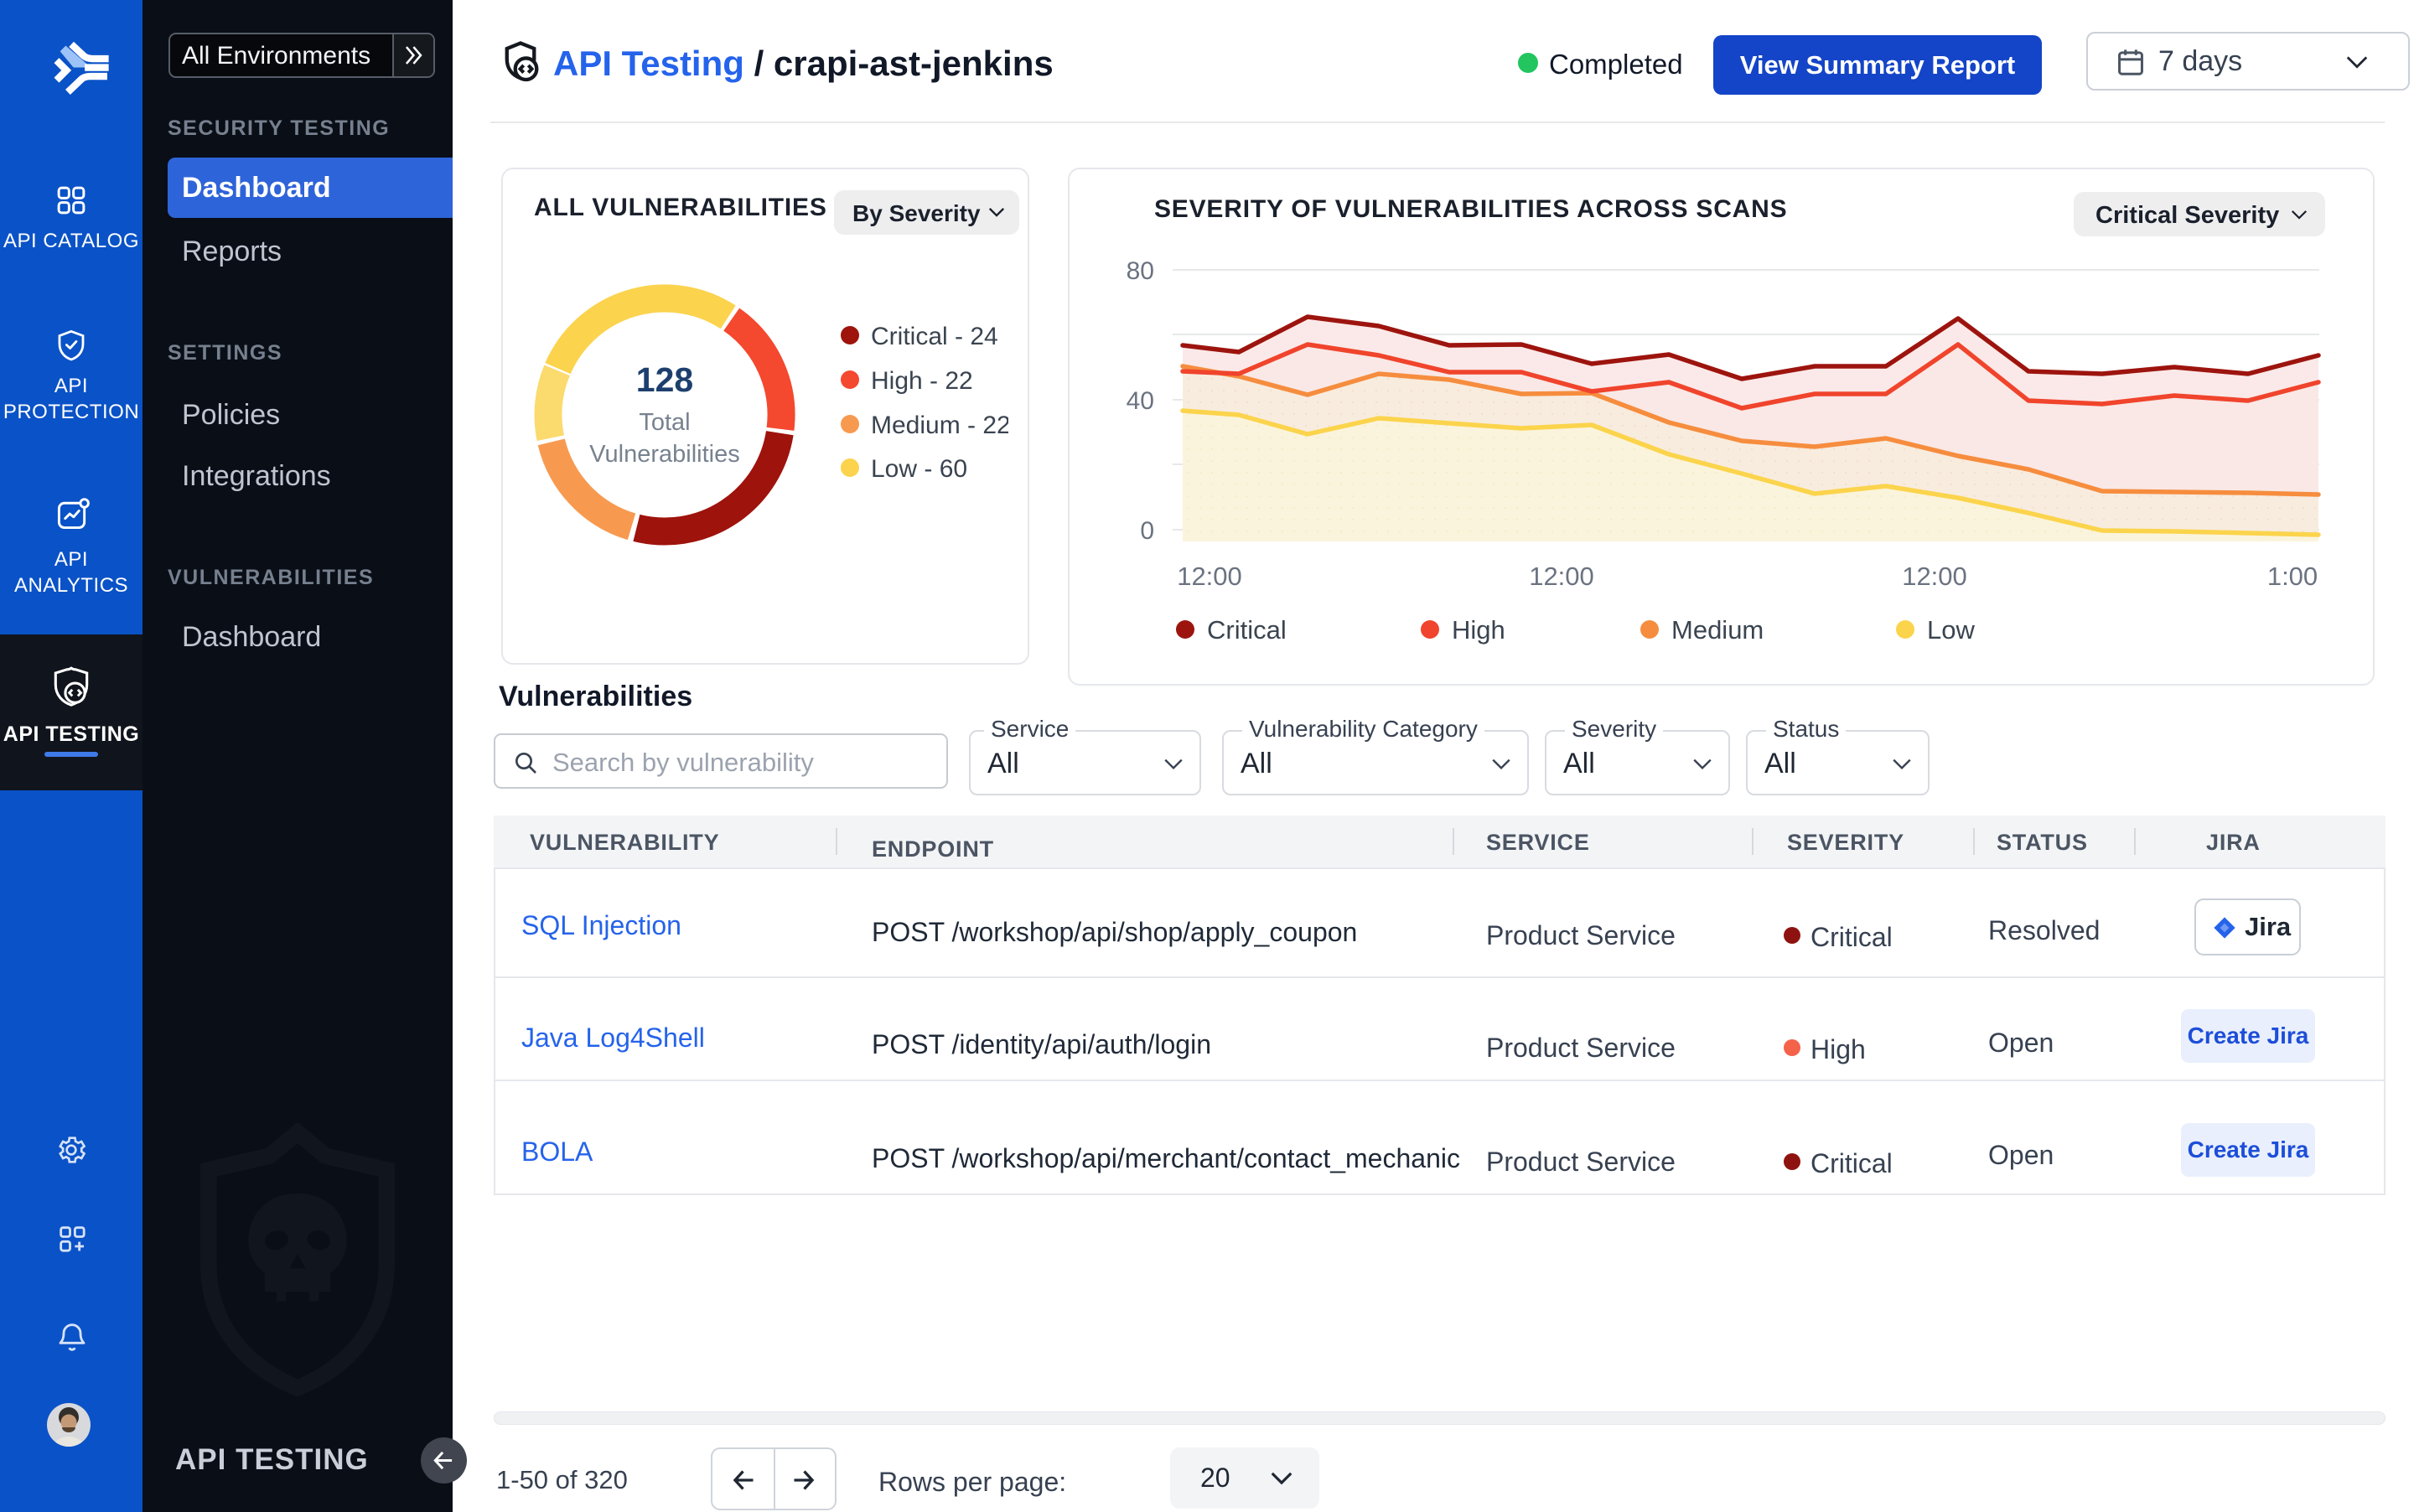 The height and width of the screenshot is (1512, 2414). What do you see at coordinates (1247, 630) in the screenshot?
I see `svg-text: Critical` at bounding box center [1247, 630].